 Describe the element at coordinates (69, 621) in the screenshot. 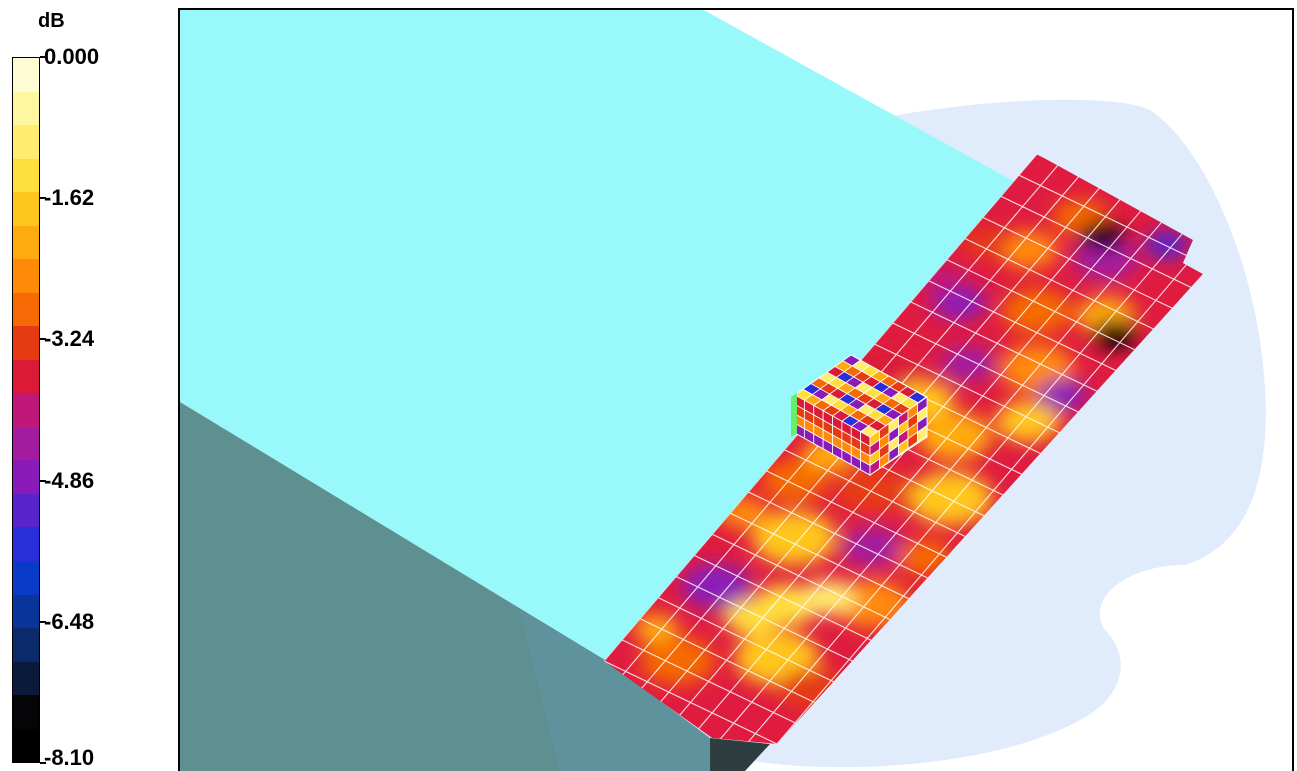

I see `legend-tick-label: -6.48` at that location.